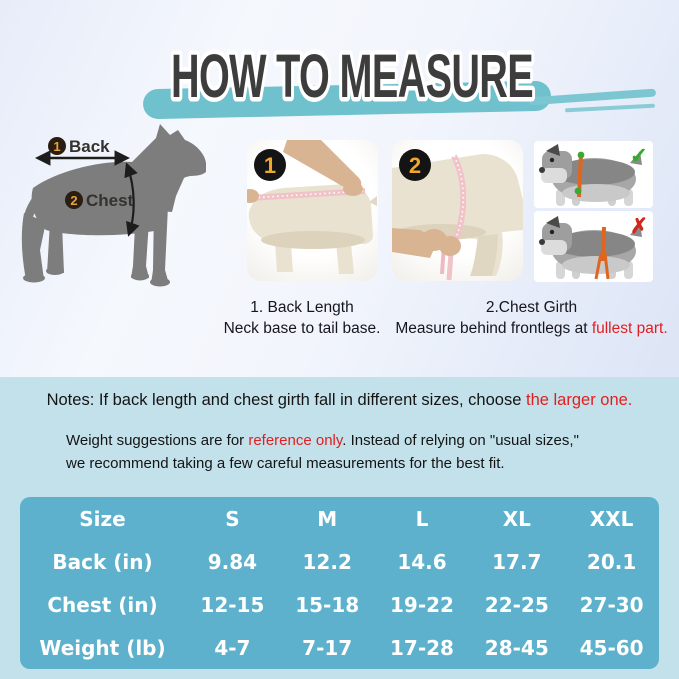 The height and width of the screenshot is (679, 679). Describe the element at coordinates (531, 307) in the screenshot. I see `chest-girth-caption-title: 2.Chest Girth` at that location.